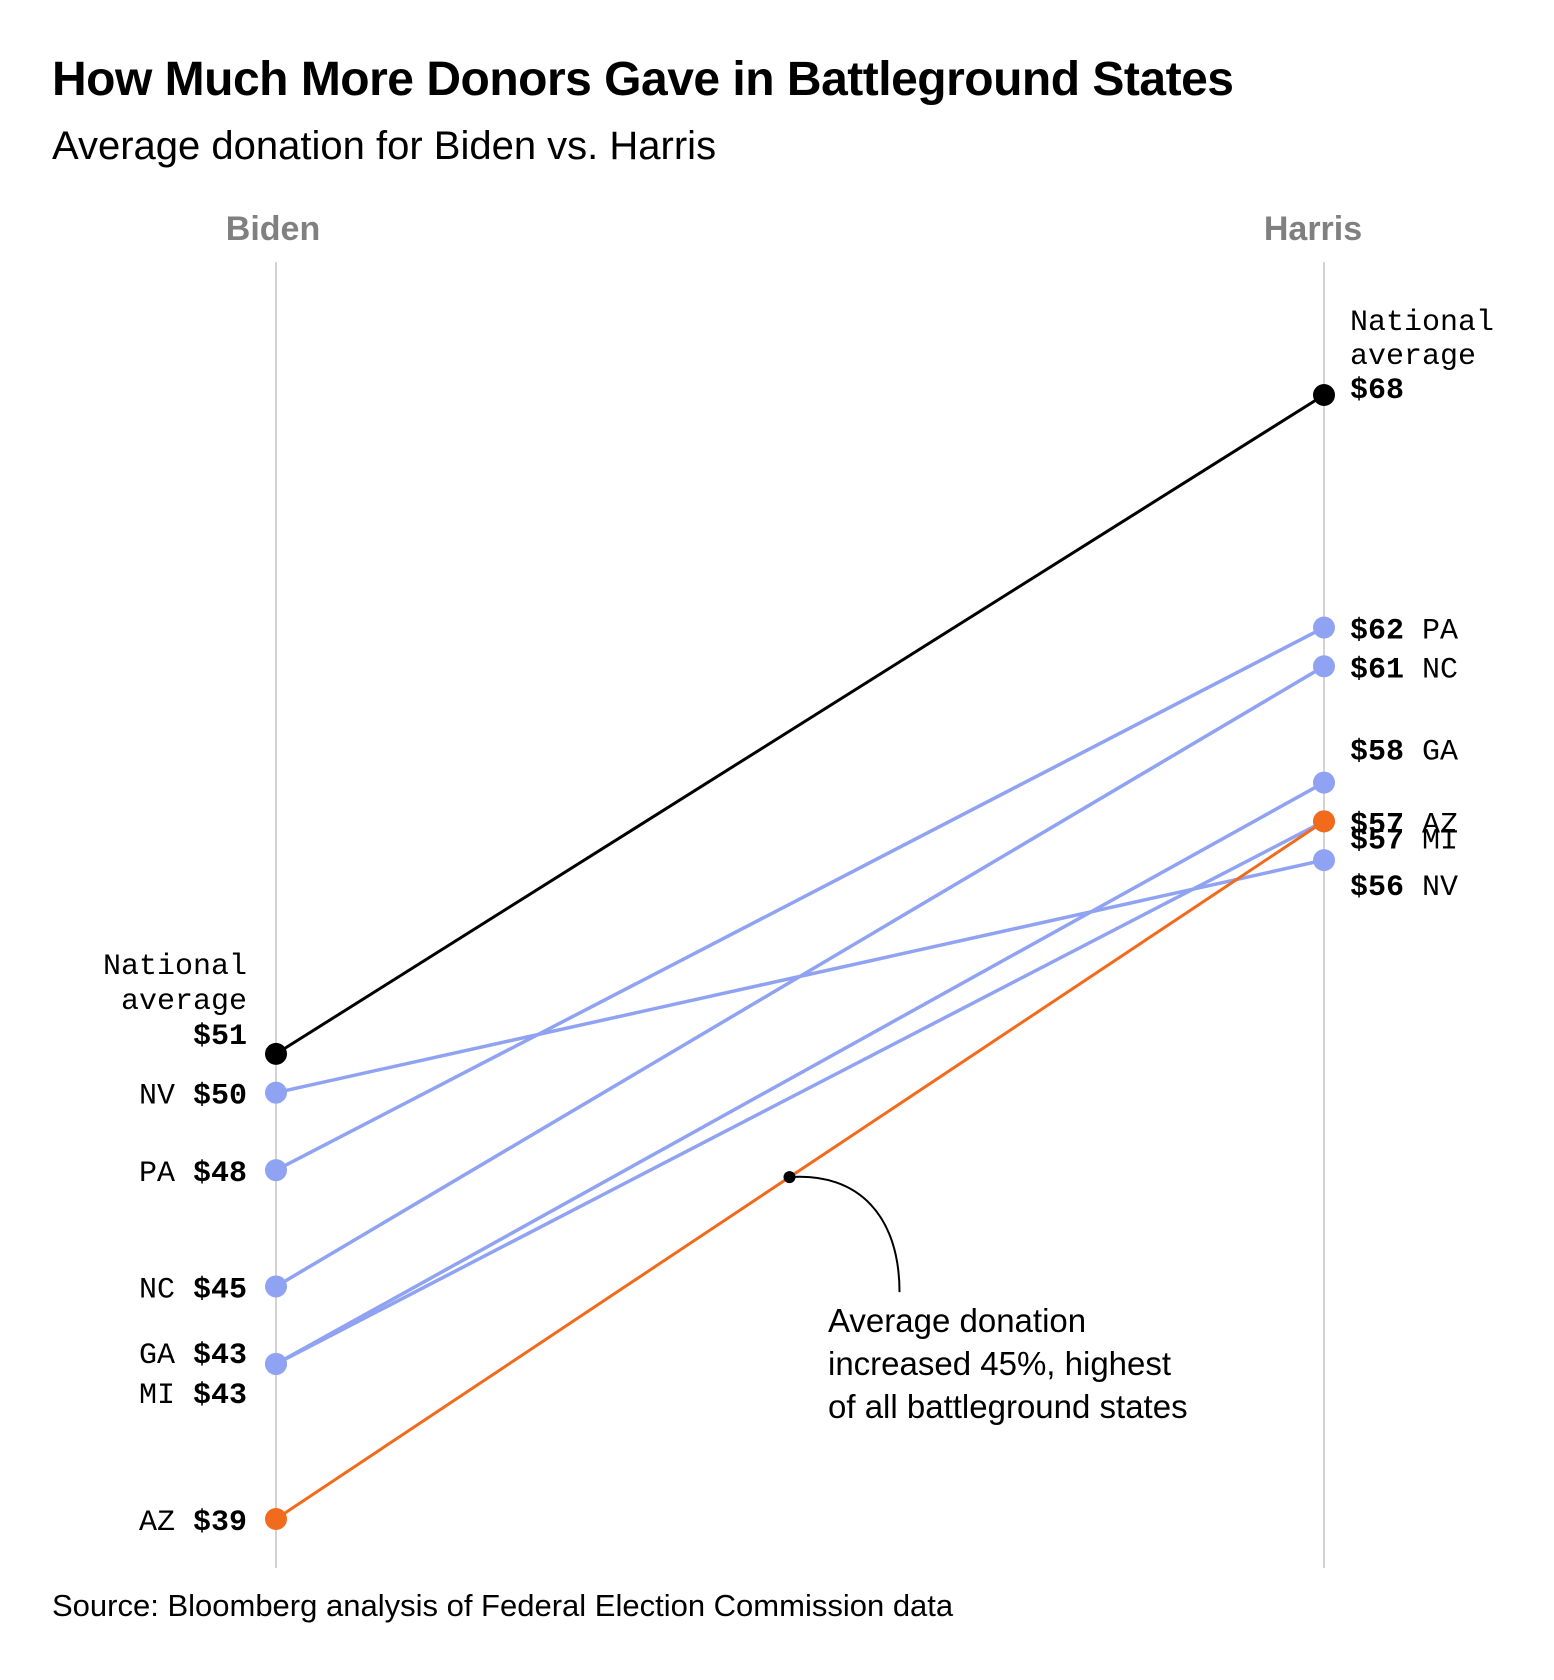 This screenshot has height=1680, width=1554. Describe the element at coordinates (276, 1519) in the screenshot. I see `az-biden-point` at that location.